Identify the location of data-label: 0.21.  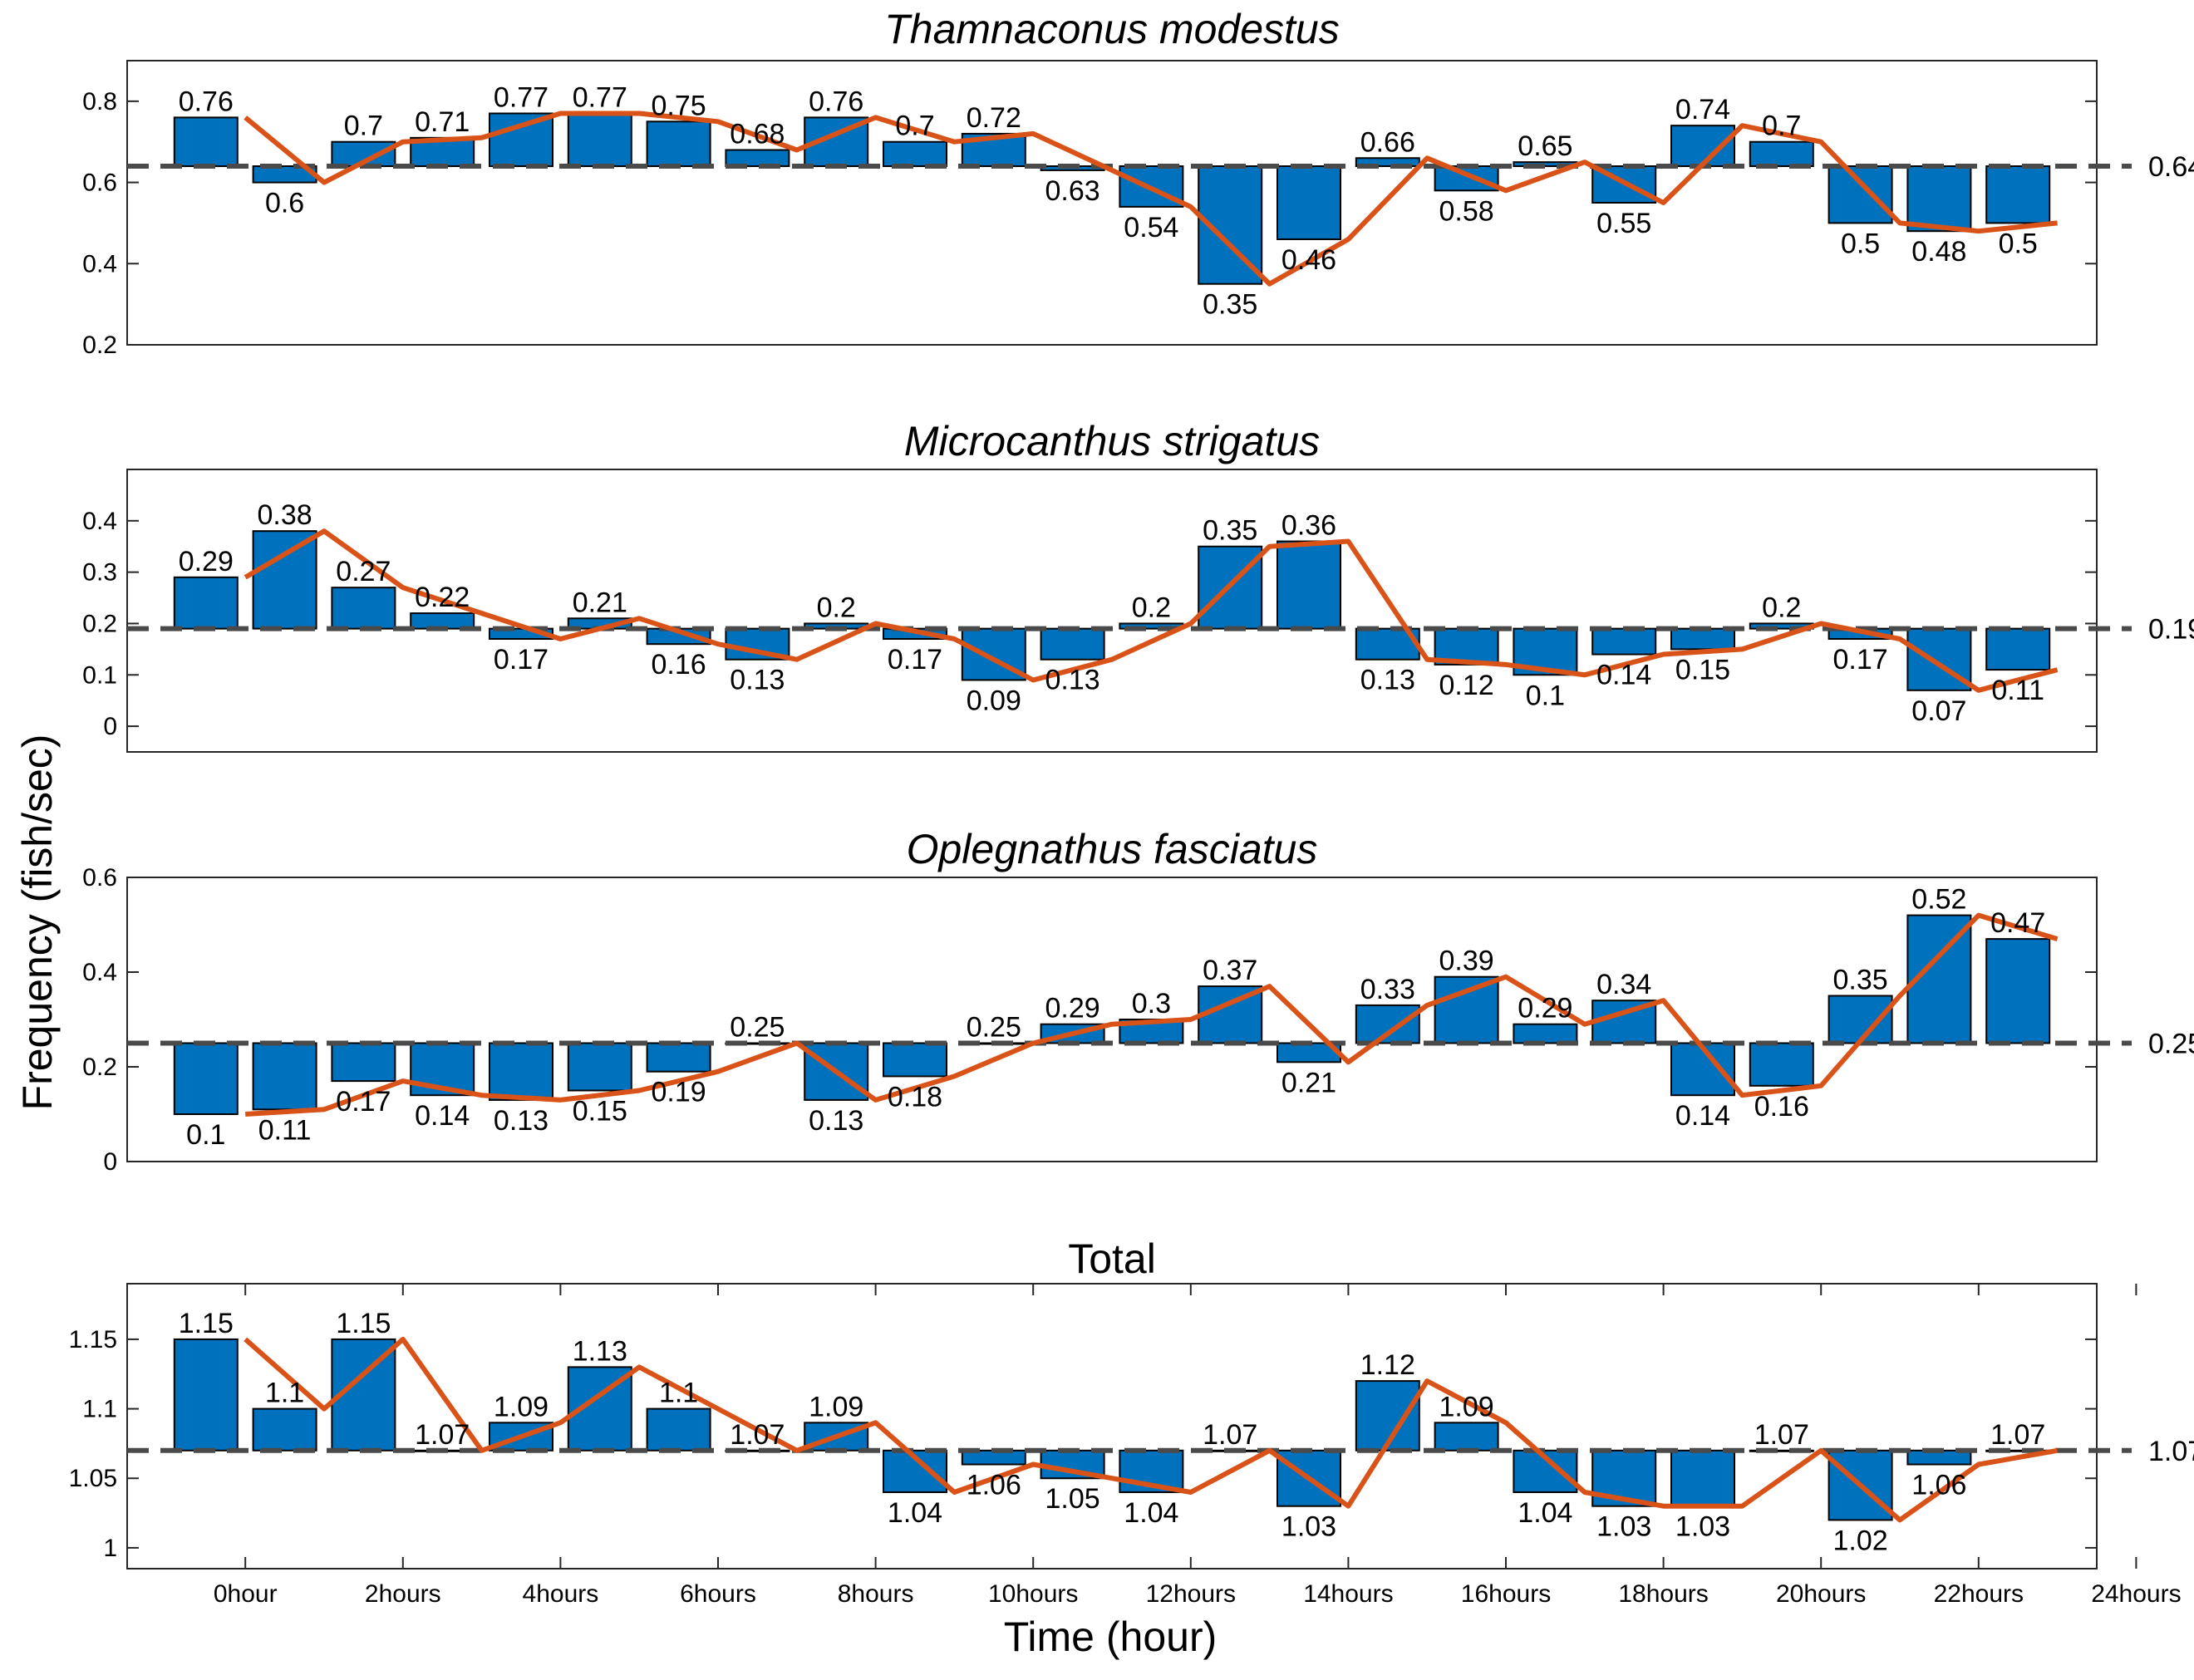
(600, 602).